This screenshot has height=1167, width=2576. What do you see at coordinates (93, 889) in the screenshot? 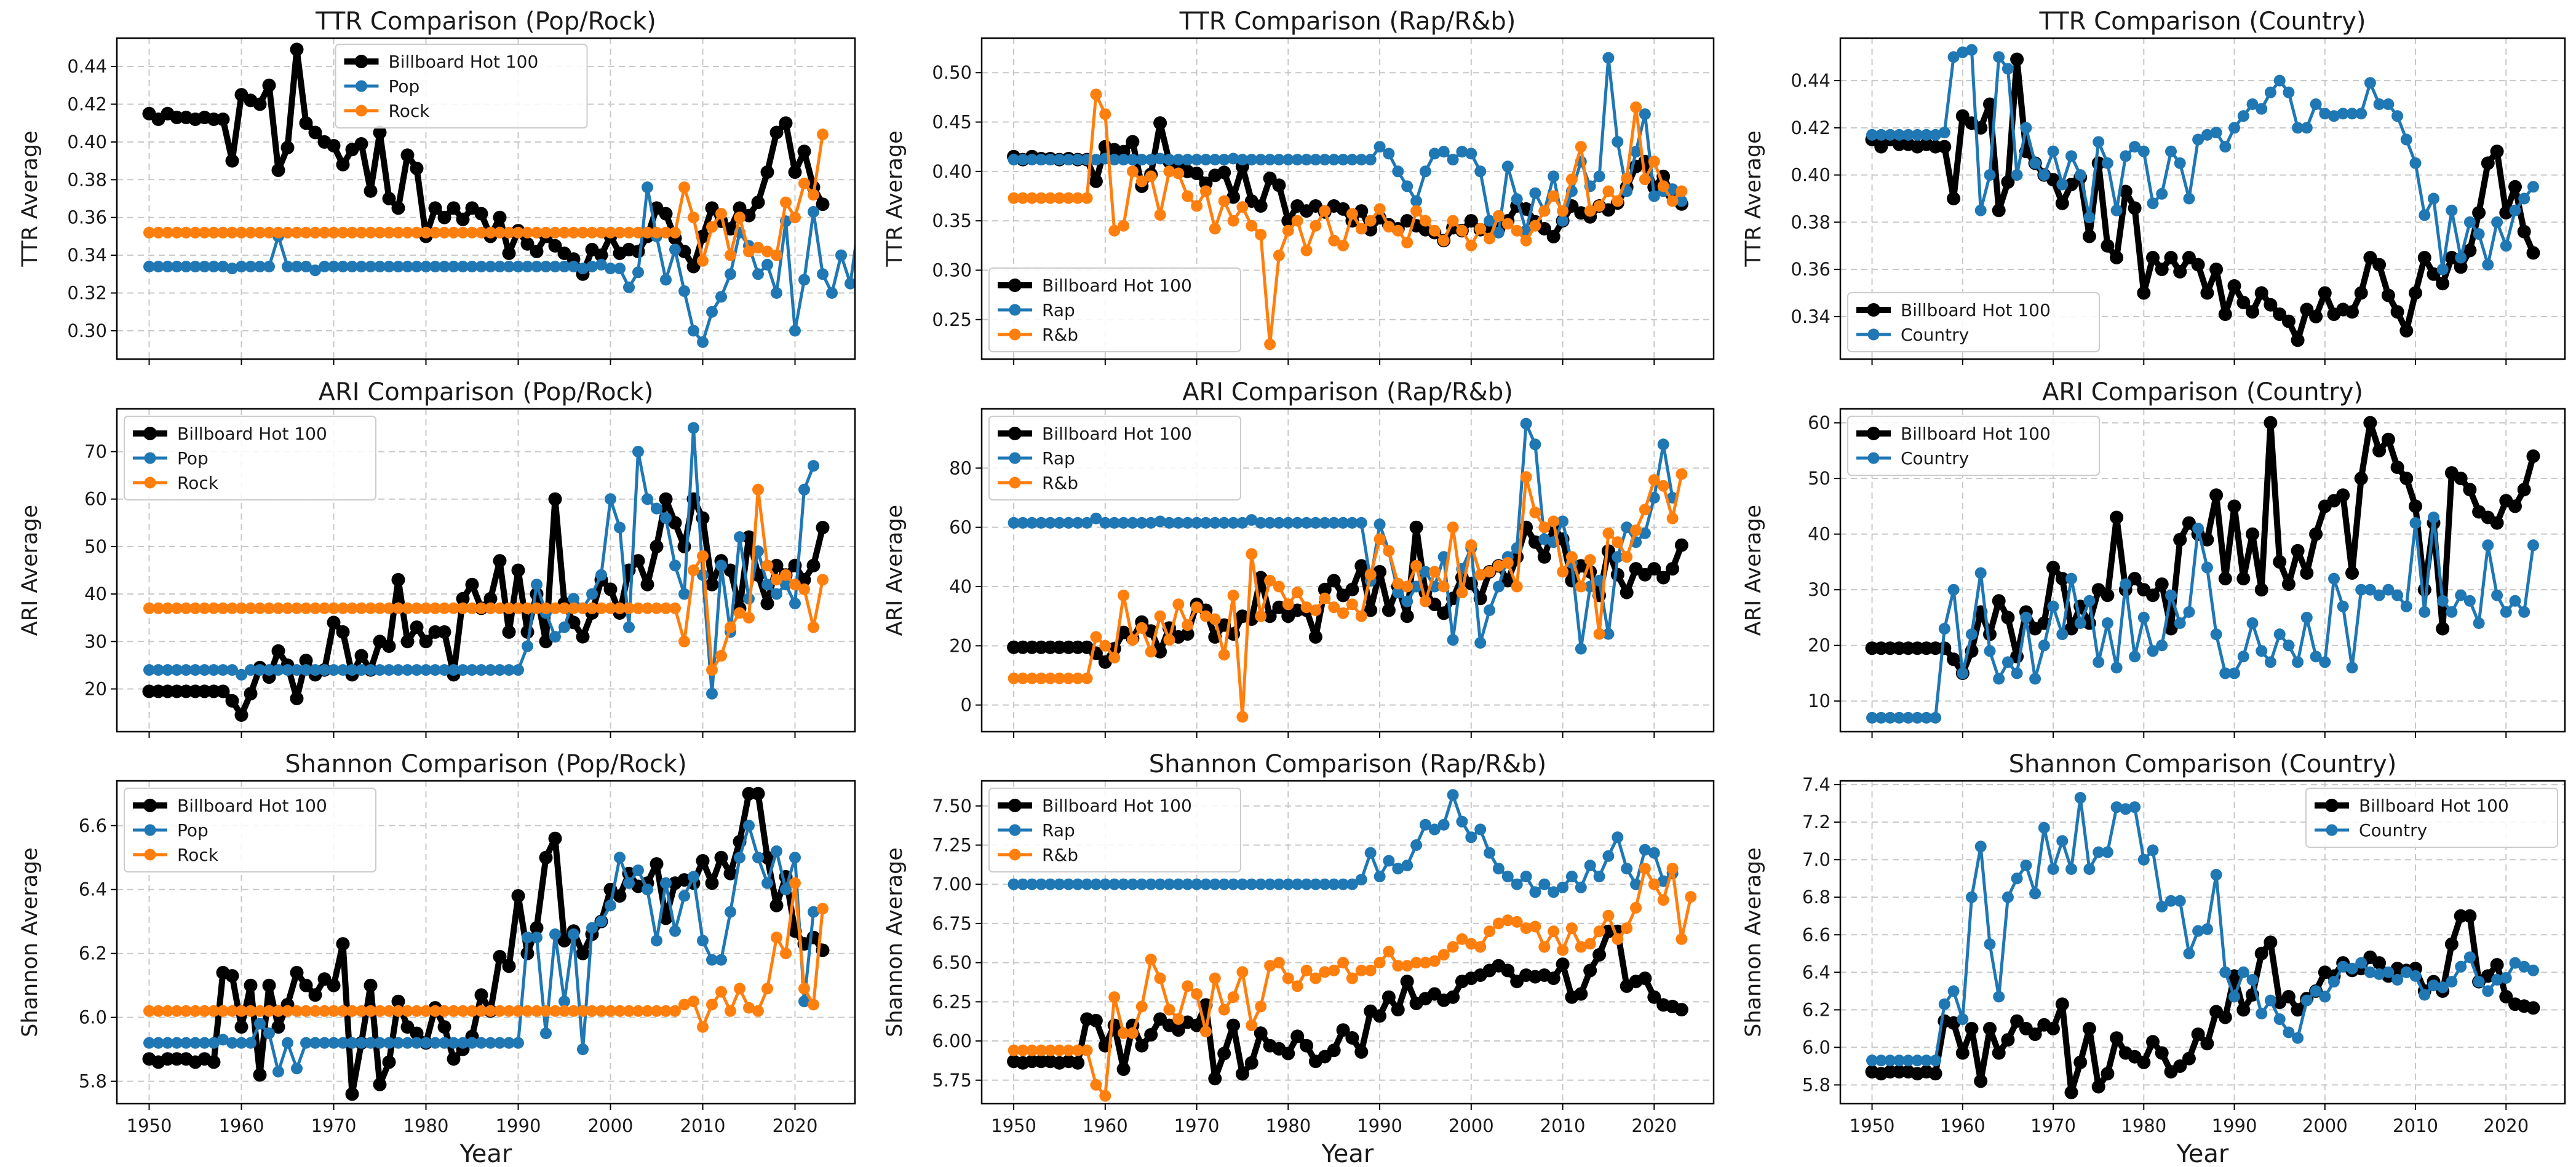
I see `y-tick-label: 6.4` at bounding box center [93, 889].